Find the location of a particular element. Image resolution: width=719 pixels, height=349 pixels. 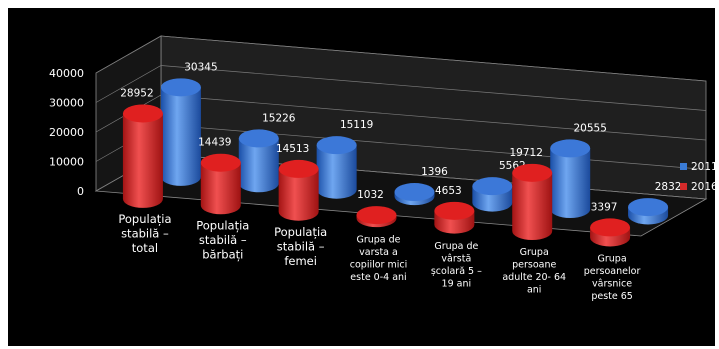

data-label: 1396 is located at coordinates (434, 172).